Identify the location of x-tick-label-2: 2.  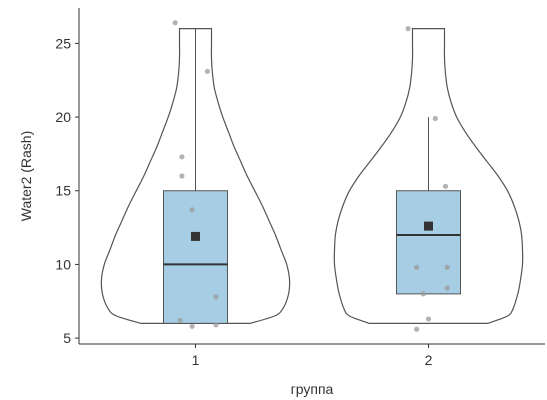
(429, 360).